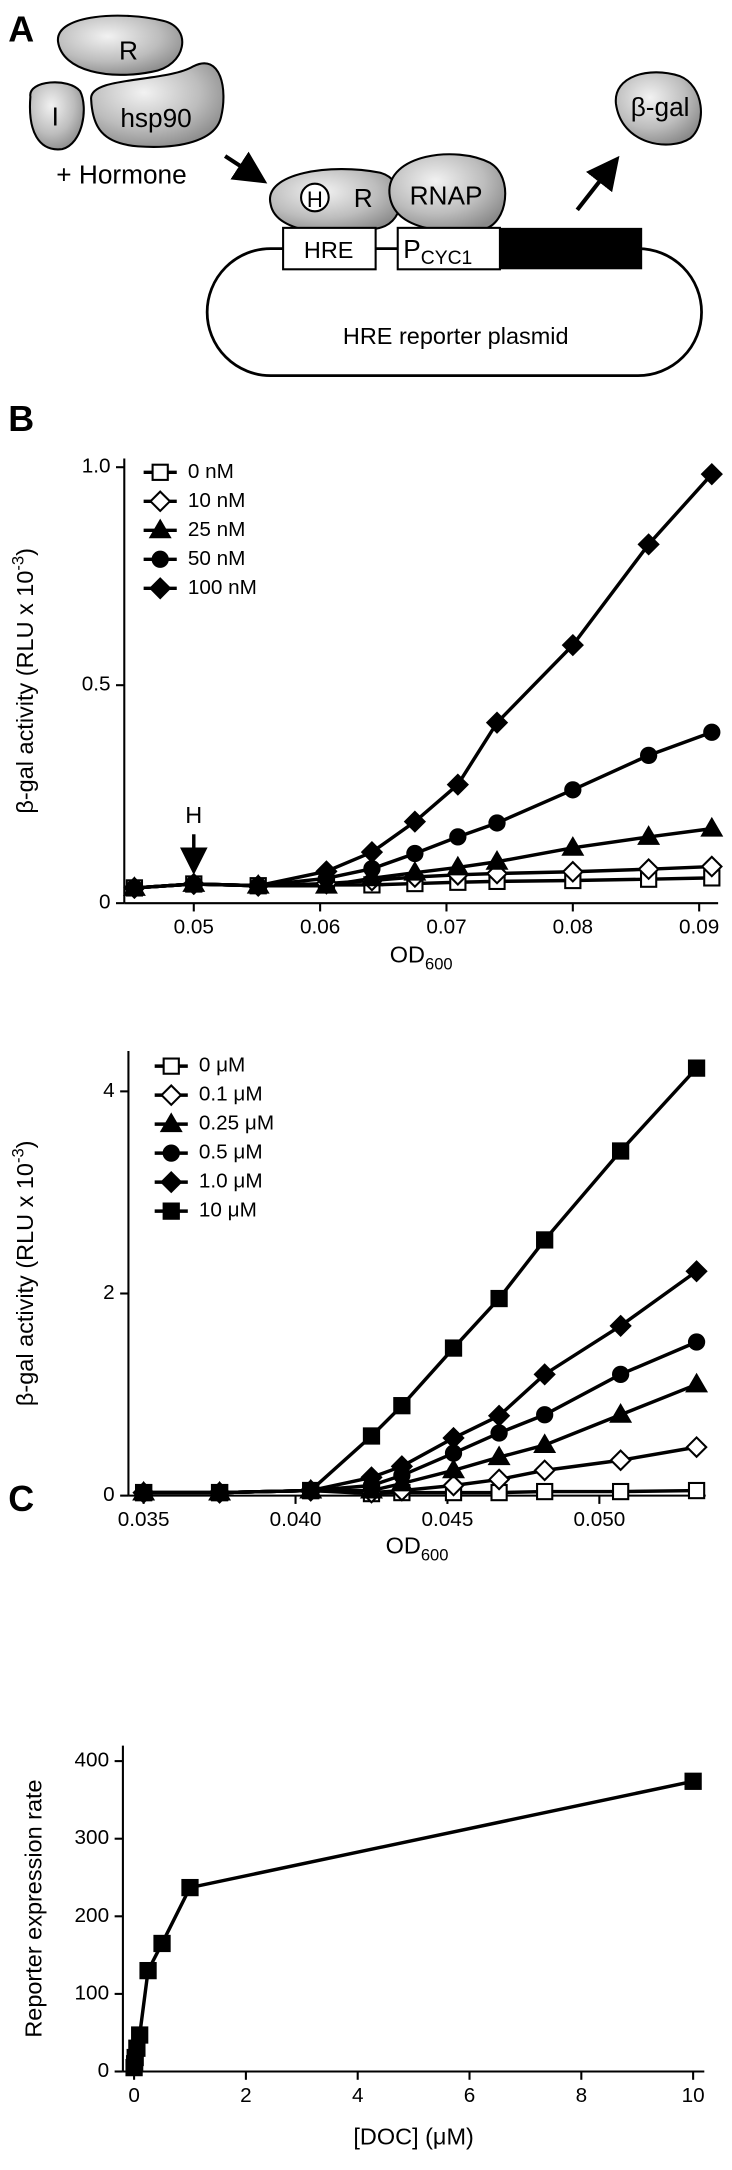 Image resolution: width=732 pixels, height=2170 pixels. Describe the element at coordinates (120, 45) in the screenshot. I see `receptor-blob` at that location.